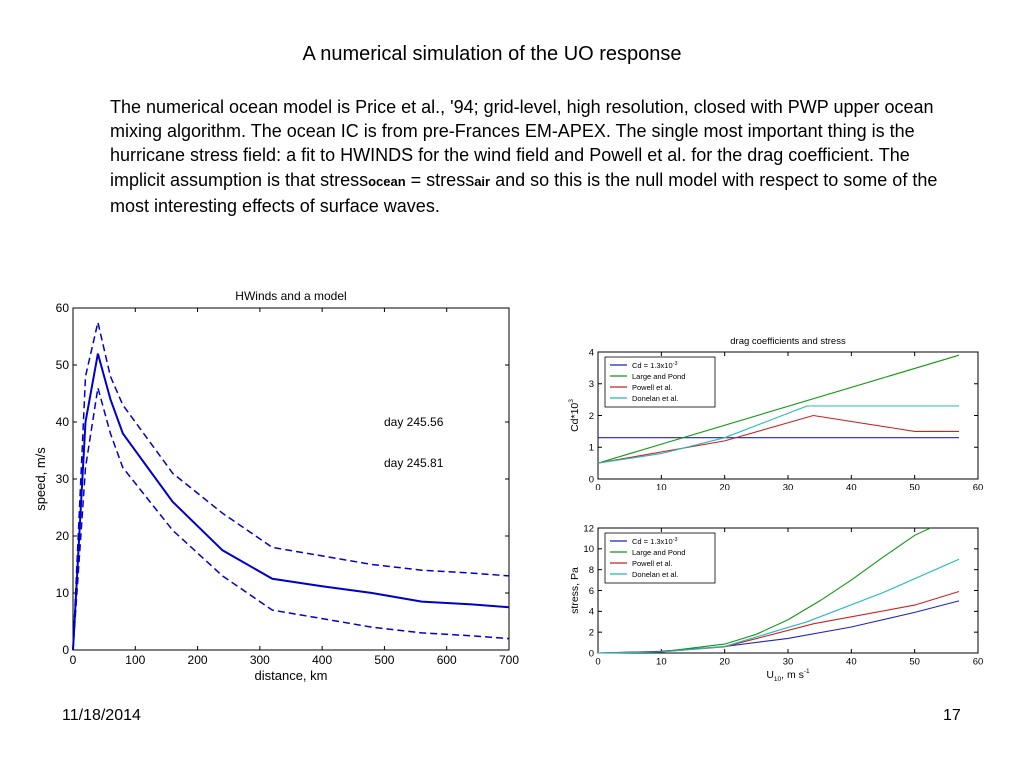  I want to click on x-axis-label: distance, km, so click(291, 675).